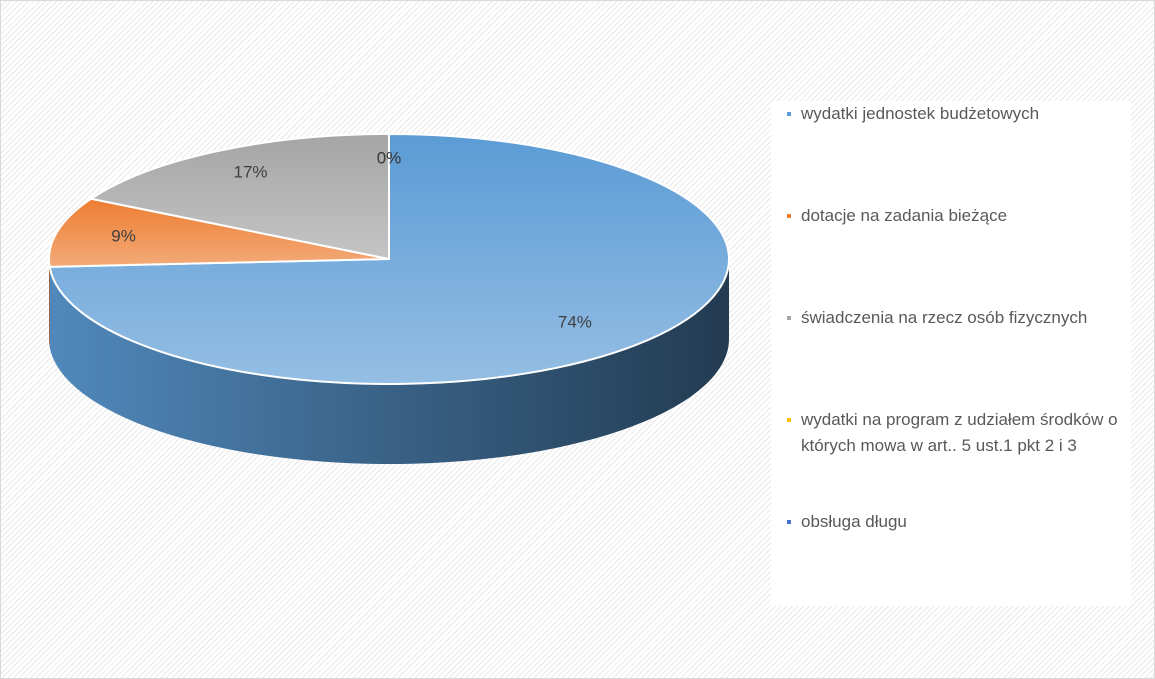  I want to click on slice-side-shade, so click(49, 303).